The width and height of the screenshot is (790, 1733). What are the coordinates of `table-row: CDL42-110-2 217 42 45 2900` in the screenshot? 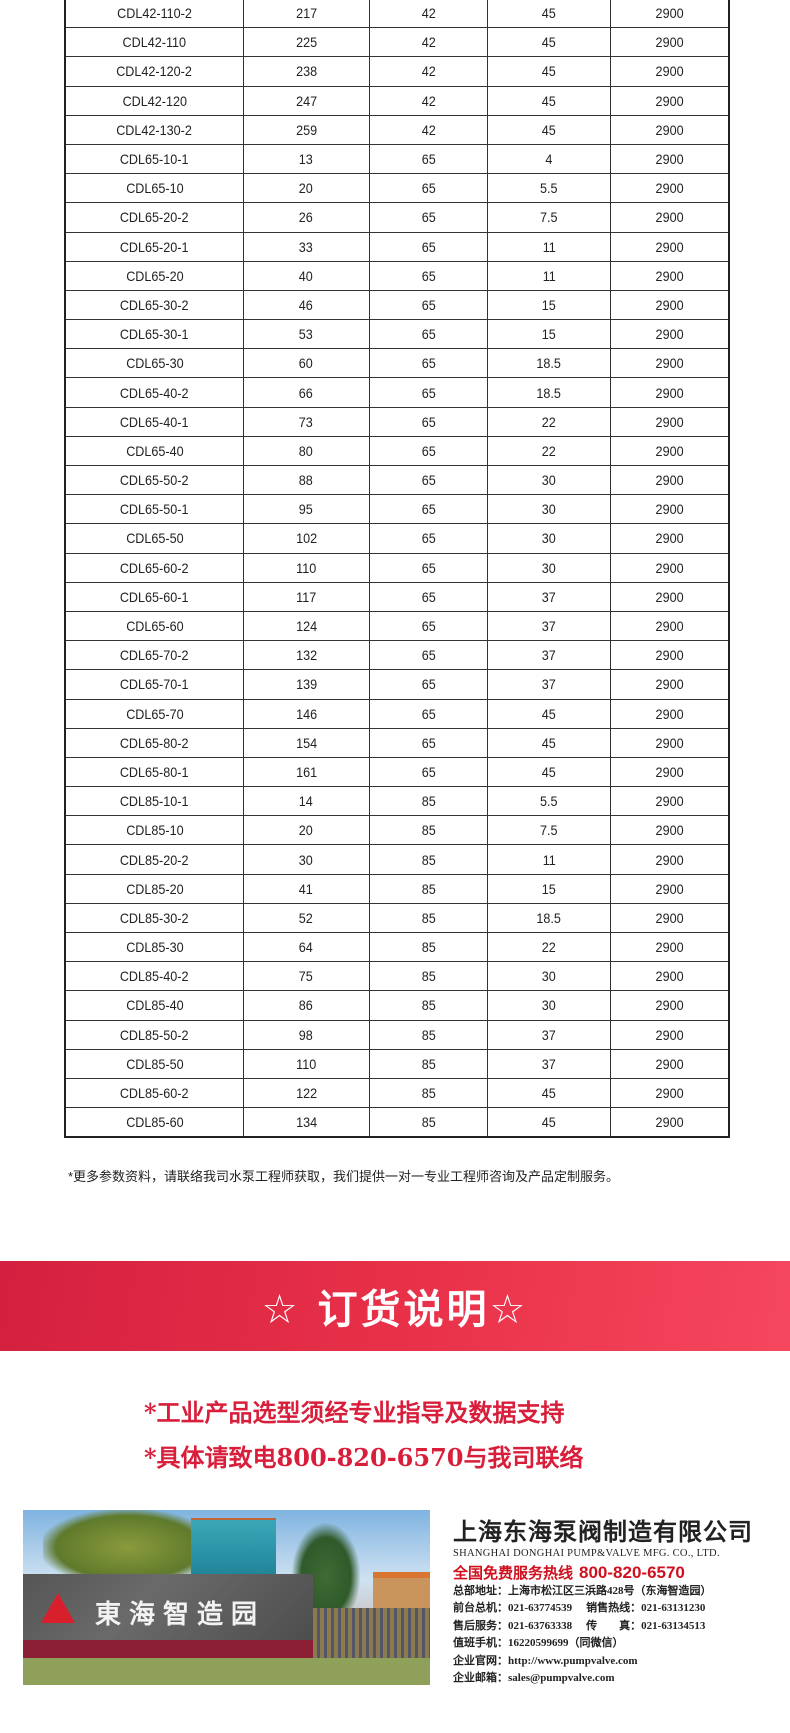 It's located at (397, 14).